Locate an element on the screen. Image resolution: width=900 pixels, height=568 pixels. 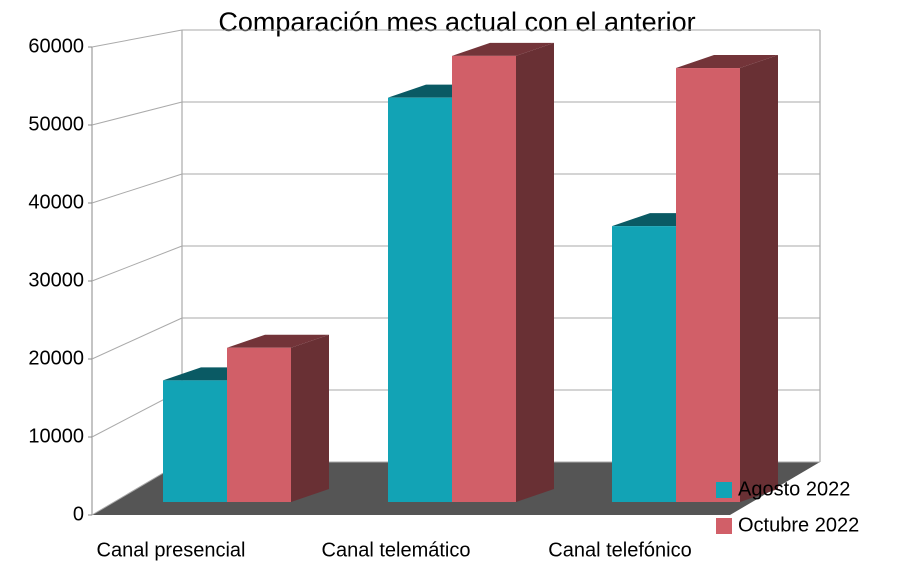
x-tick-label: Canal presencial is located at coordinates (171, 550).